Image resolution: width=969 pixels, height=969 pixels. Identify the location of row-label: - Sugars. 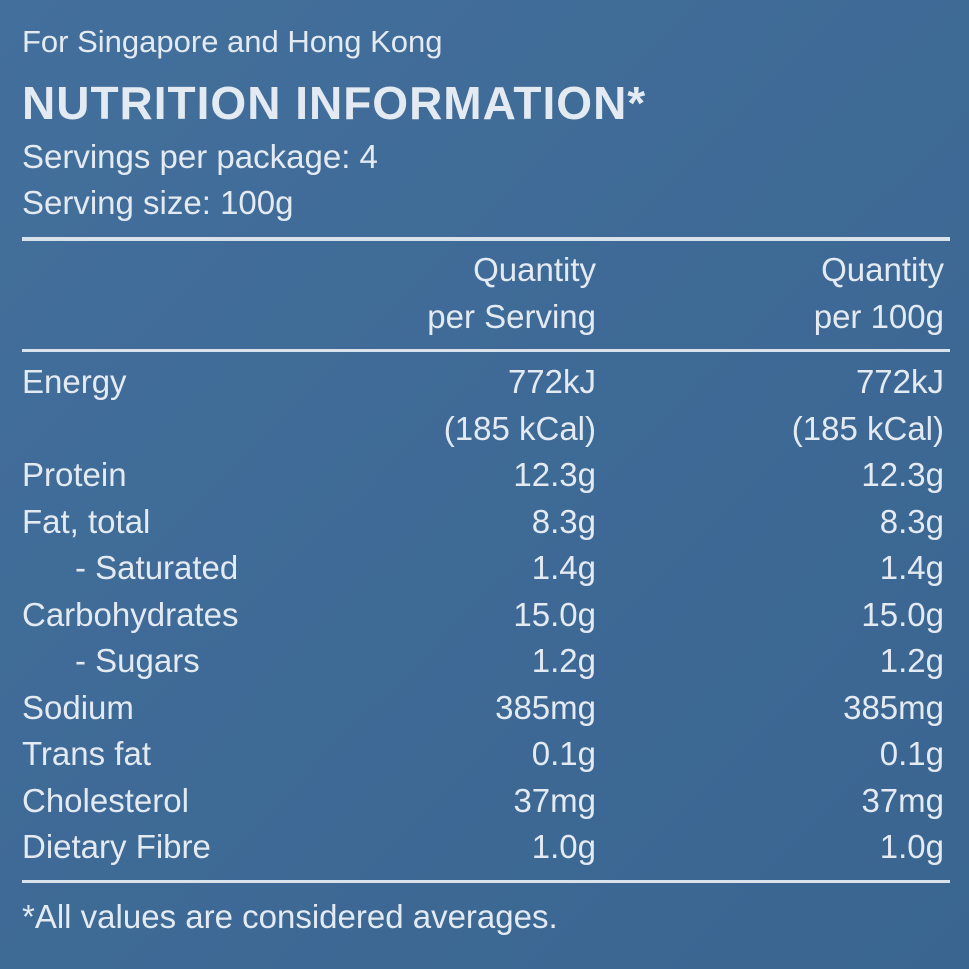
(137, 660).